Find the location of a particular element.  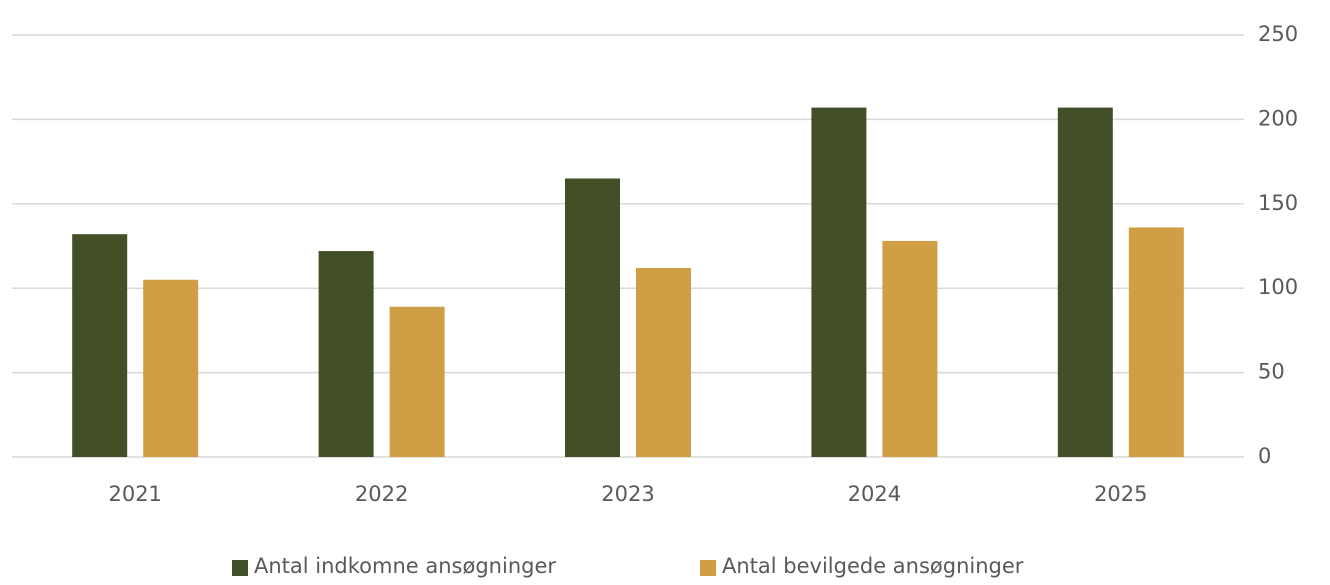

legend-label: Antal indkomne ansøgninger is located at coordinates (405, 566).